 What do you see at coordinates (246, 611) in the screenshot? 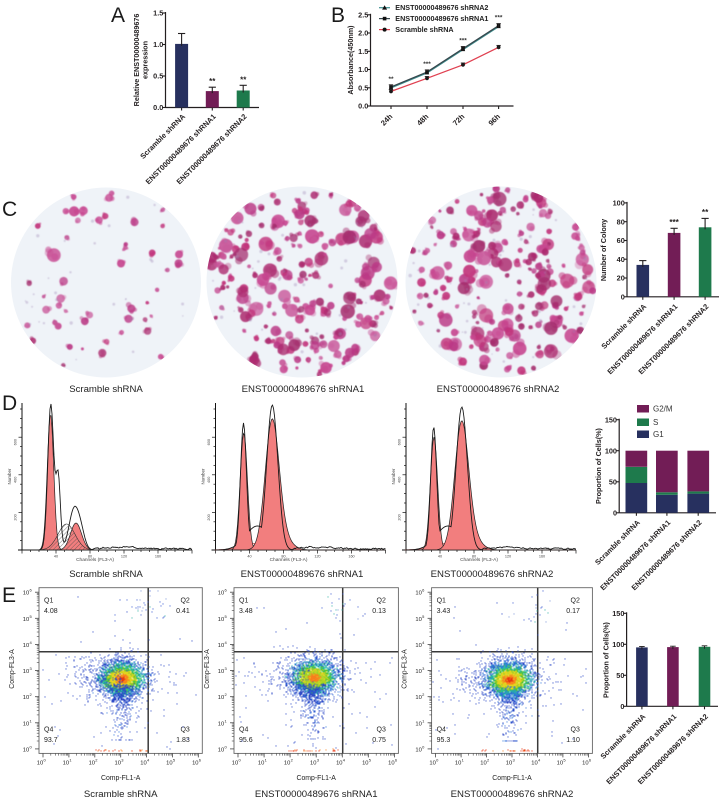
I see `svg-text: 3.48` at bounding box center [246, 611].